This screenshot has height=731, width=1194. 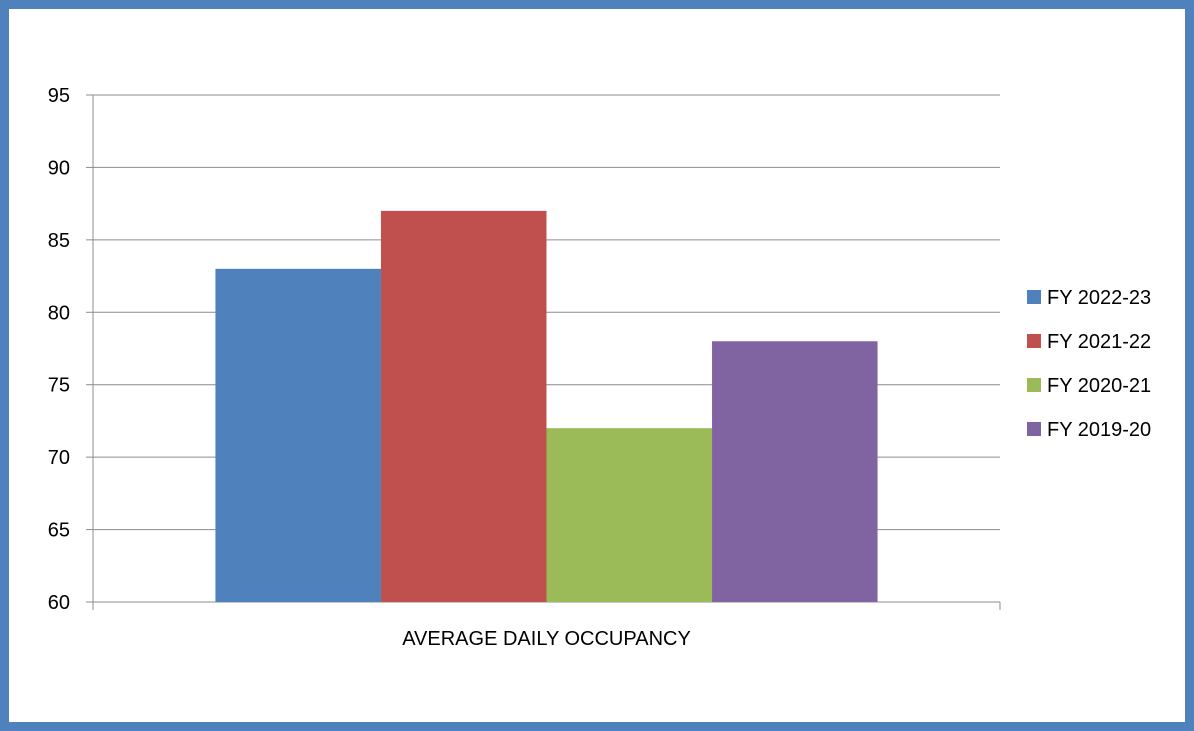 I want to click on y-tick-label: 95, so click(x=59, y=96).